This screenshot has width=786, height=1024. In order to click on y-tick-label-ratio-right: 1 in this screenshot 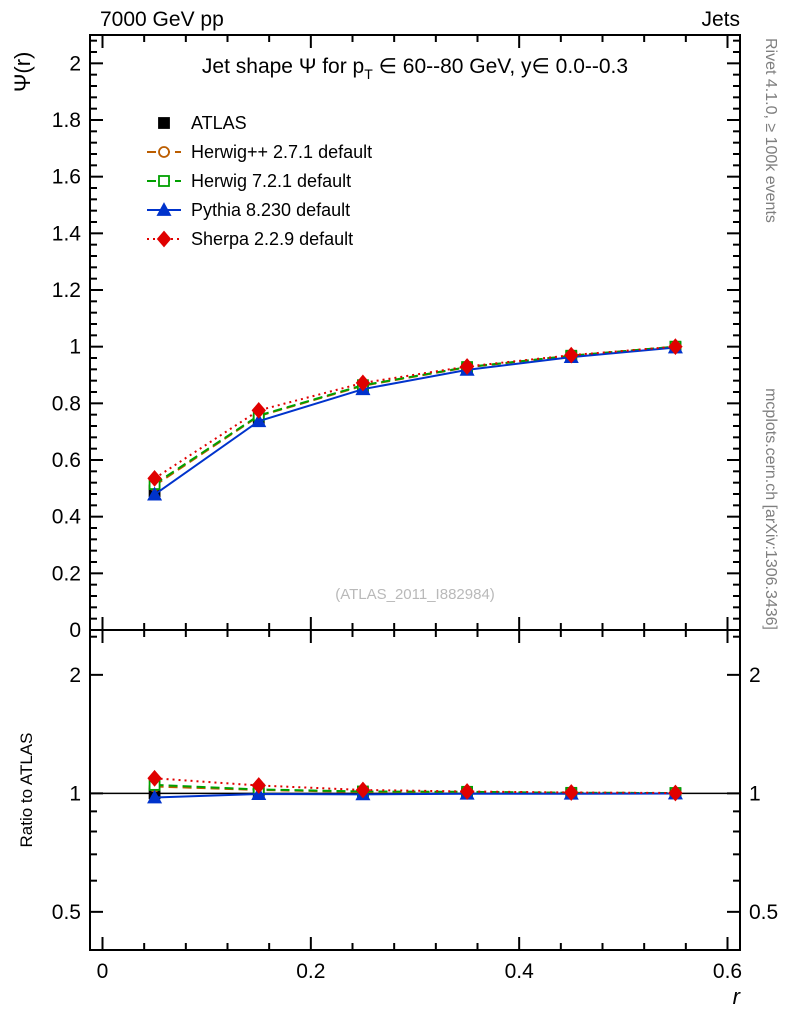, I will do `click(755, 793)`.